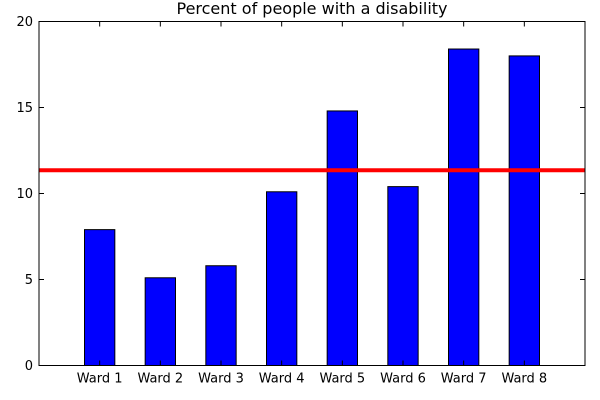 This screenshot has width=600, height=400. I want to click on y-tick-label: 20, so click(24, 22).